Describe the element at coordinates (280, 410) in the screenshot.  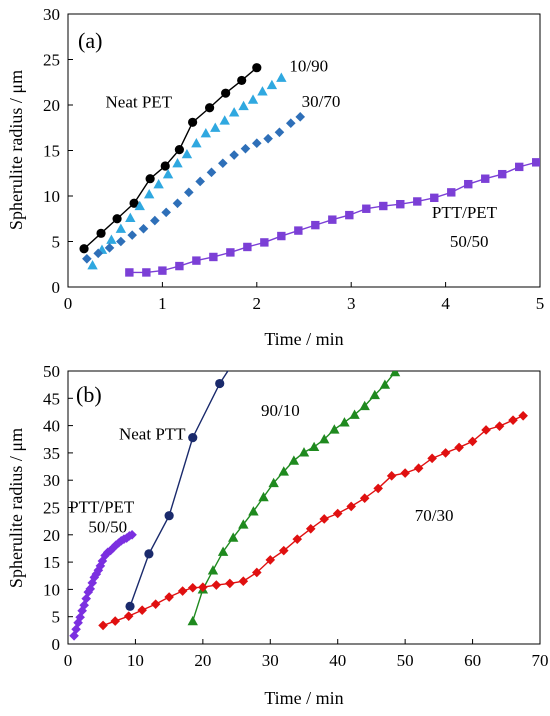
I see `annotation-label: 90/10` at that location.